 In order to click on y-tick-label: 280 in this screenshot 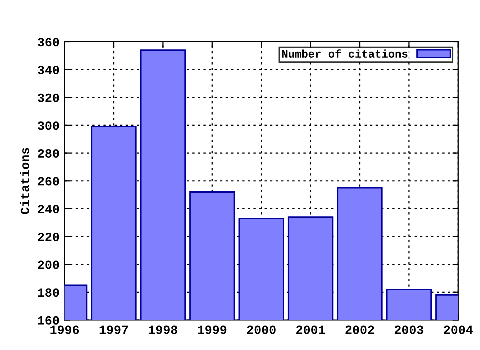, I will do `click(49, 153)`.